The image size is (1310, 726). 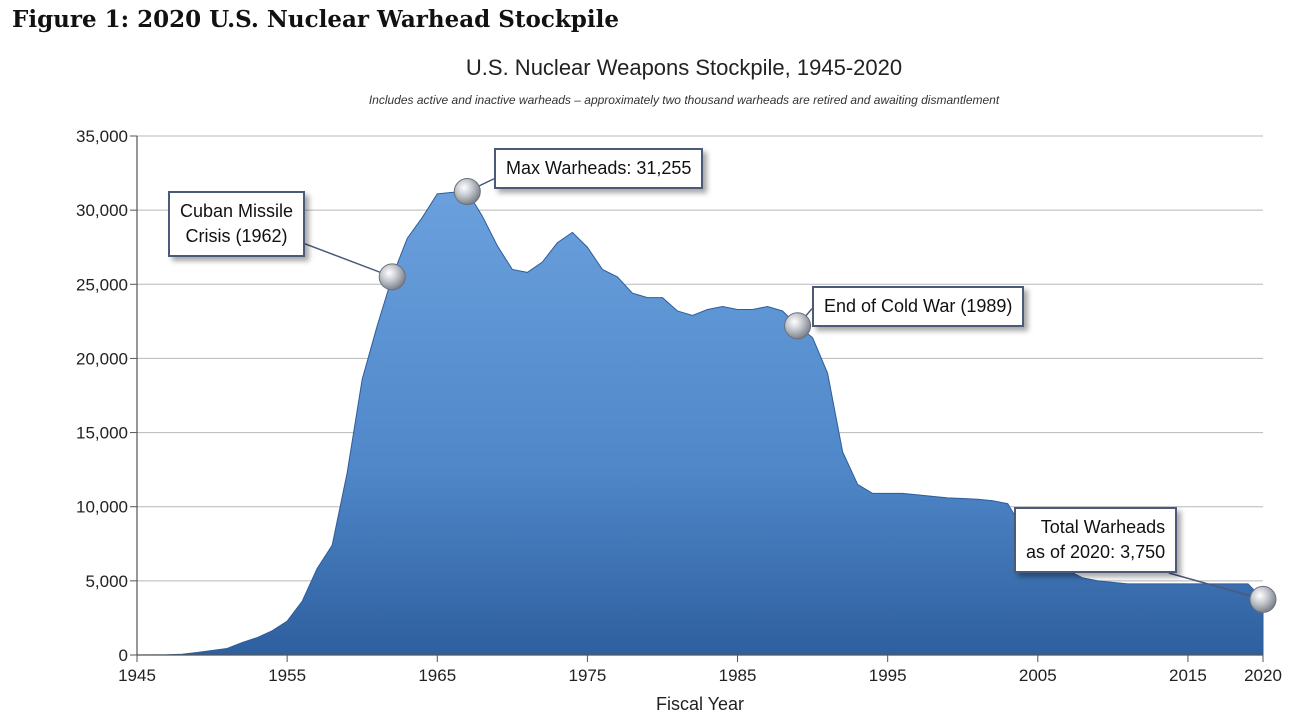 I want to click on y-tick-label: 5,000, so click(x=106, y=581).